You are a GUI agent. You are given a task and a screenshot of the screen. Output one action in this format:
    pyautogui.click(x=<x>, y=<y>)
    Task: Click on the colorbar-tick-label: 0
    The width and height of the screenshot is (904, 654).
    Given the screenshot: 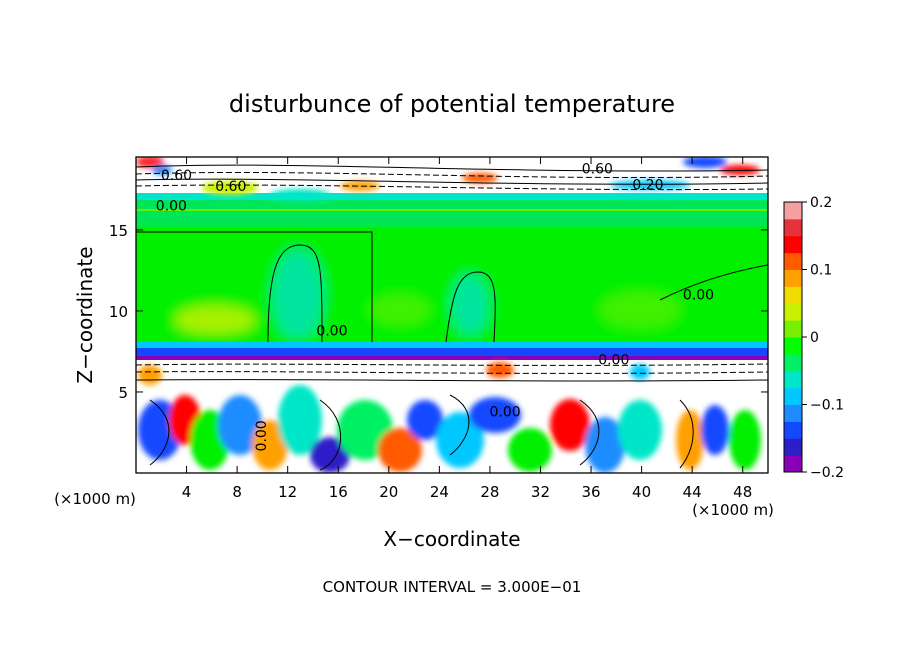 What is the action you would take?
    pyautogui.click(x=814, y=338)
    